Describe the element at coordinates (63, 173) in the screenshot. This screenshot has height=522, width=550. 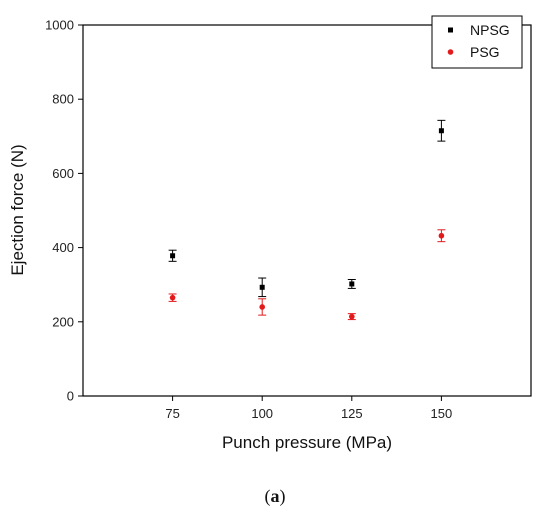
I see `y-tick-label: 600` at that location.